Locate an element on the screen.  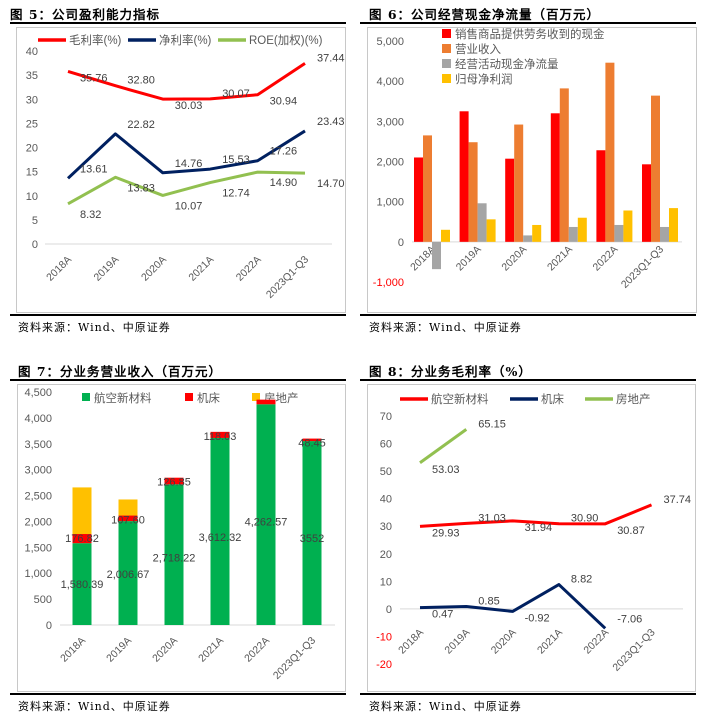
chart6-y-tick-label: 5,000 is located at coordinates (390, 42).